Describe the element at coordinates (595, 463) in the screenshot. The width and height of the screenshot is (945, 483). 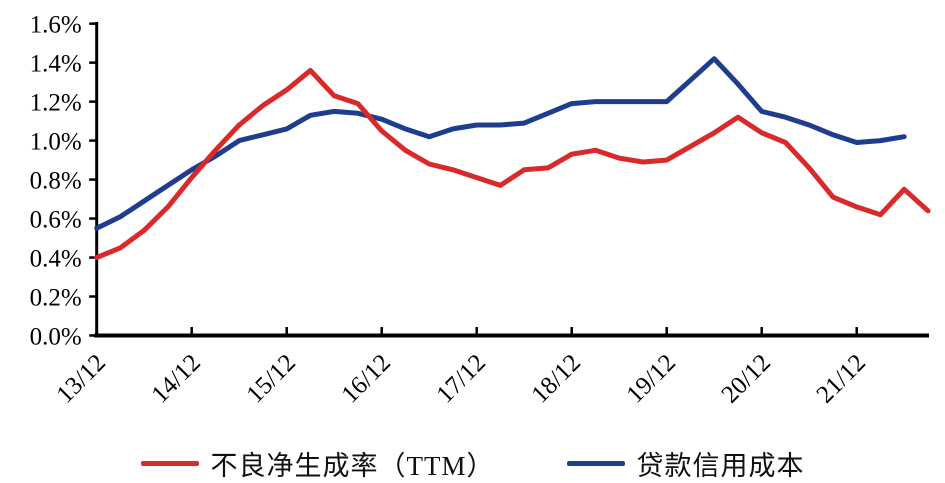
I see `legend-swatch-blue-line` at that location.